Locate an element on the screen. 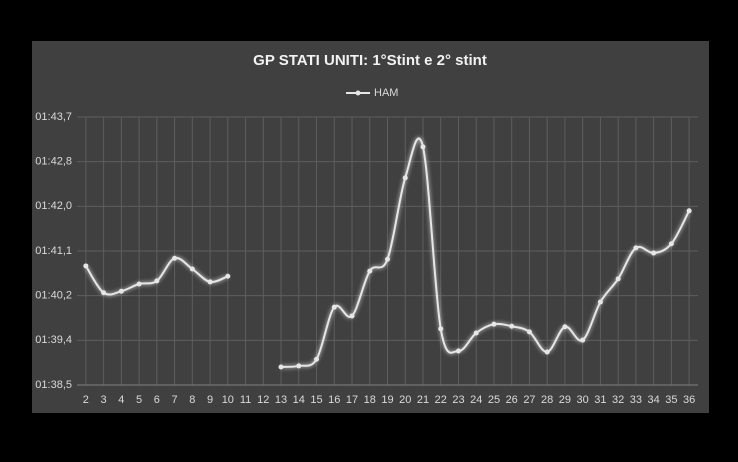 Image resolution: width=738 pixels, height=462 pixels. legend-marker is located at coordinates (358, 93).